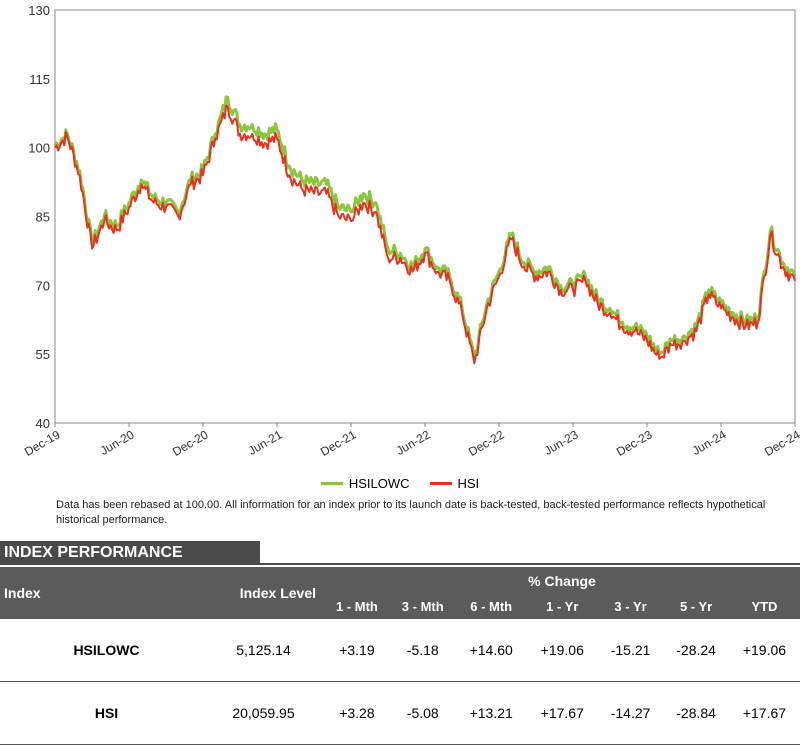  I want to click on y-axis: 40 55 70 85 100 115 130, so click(39, 217).